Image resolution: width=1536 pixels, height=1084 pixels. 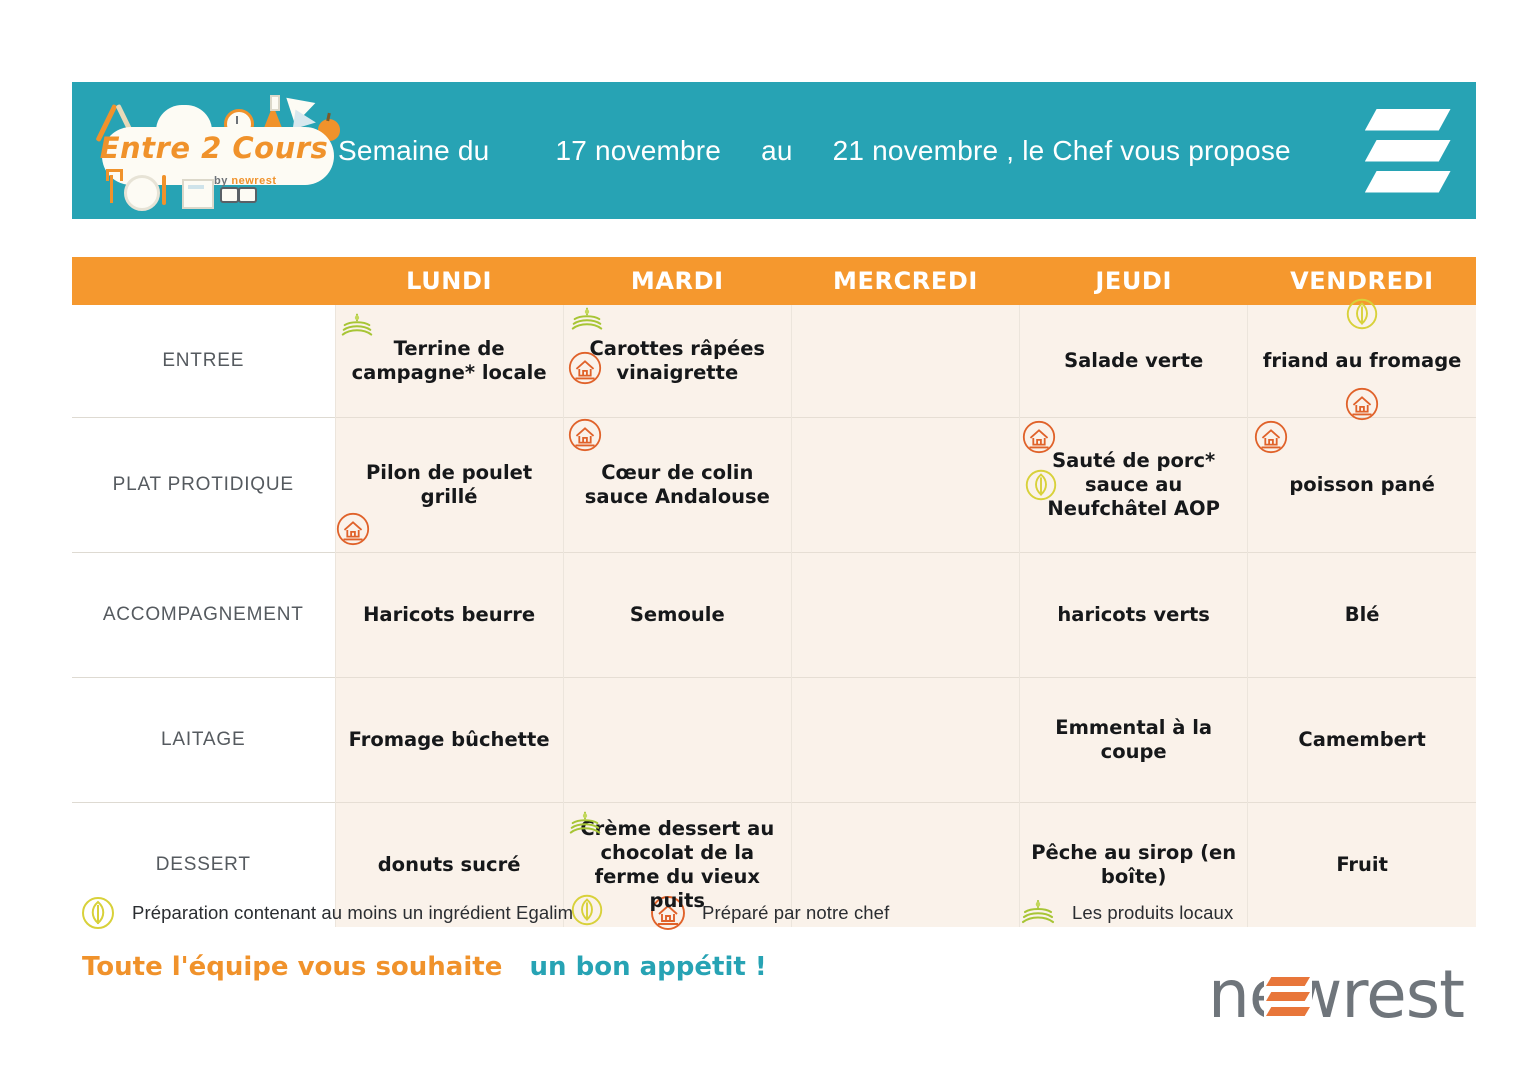 I want to click on menu-cell-laitage-vendredi: Camembert, so click(x=1361, y=740).